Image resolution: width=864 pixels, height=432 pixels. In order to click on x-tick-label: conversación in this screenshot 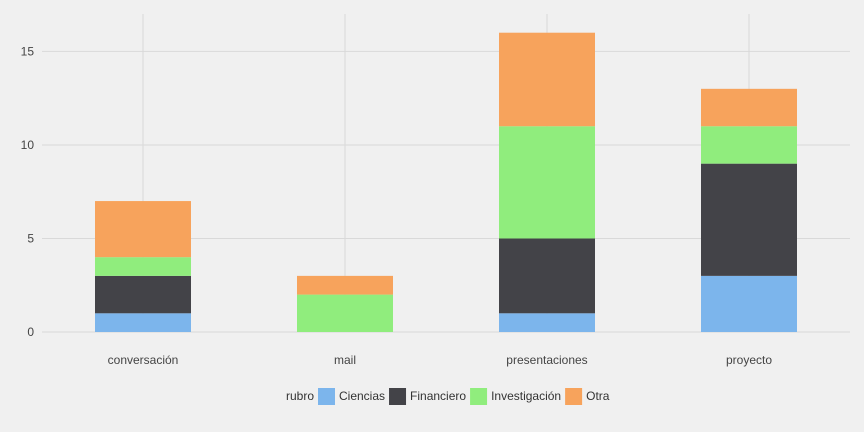, I will do `click(143, 360)`.